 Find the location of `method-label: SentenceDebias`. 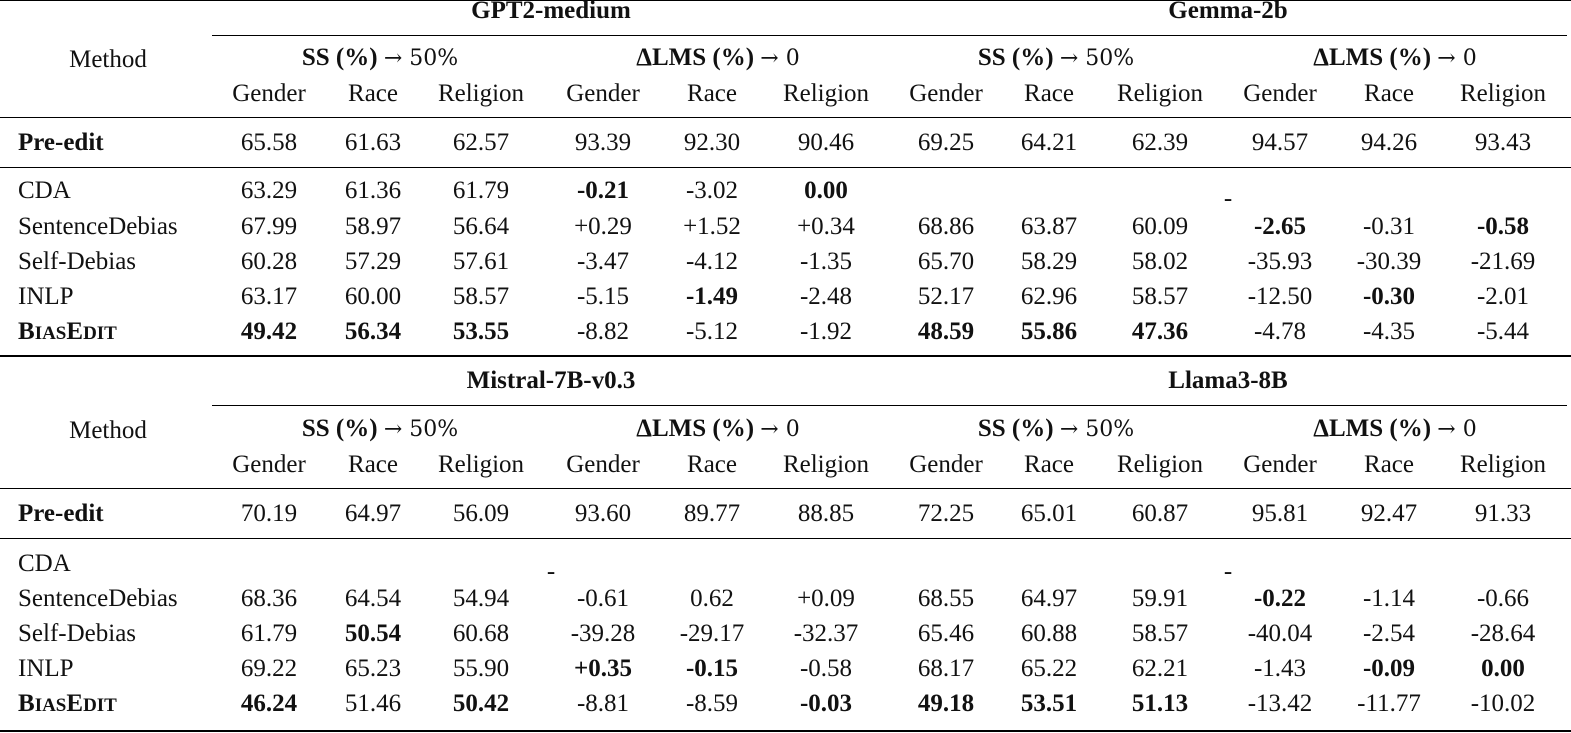

method-label: SentenceDebias is located at coordinates (98, 226).